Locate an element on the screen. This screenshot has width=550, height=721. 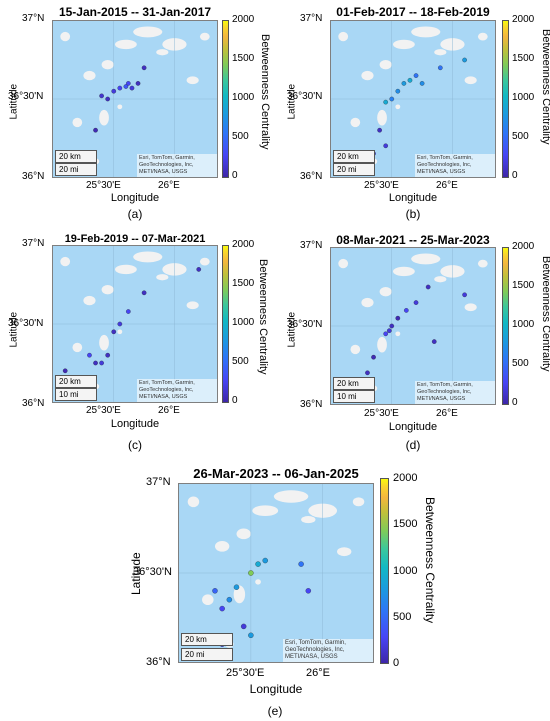
panel-e-map-svg is located at coordinates (276, 573).